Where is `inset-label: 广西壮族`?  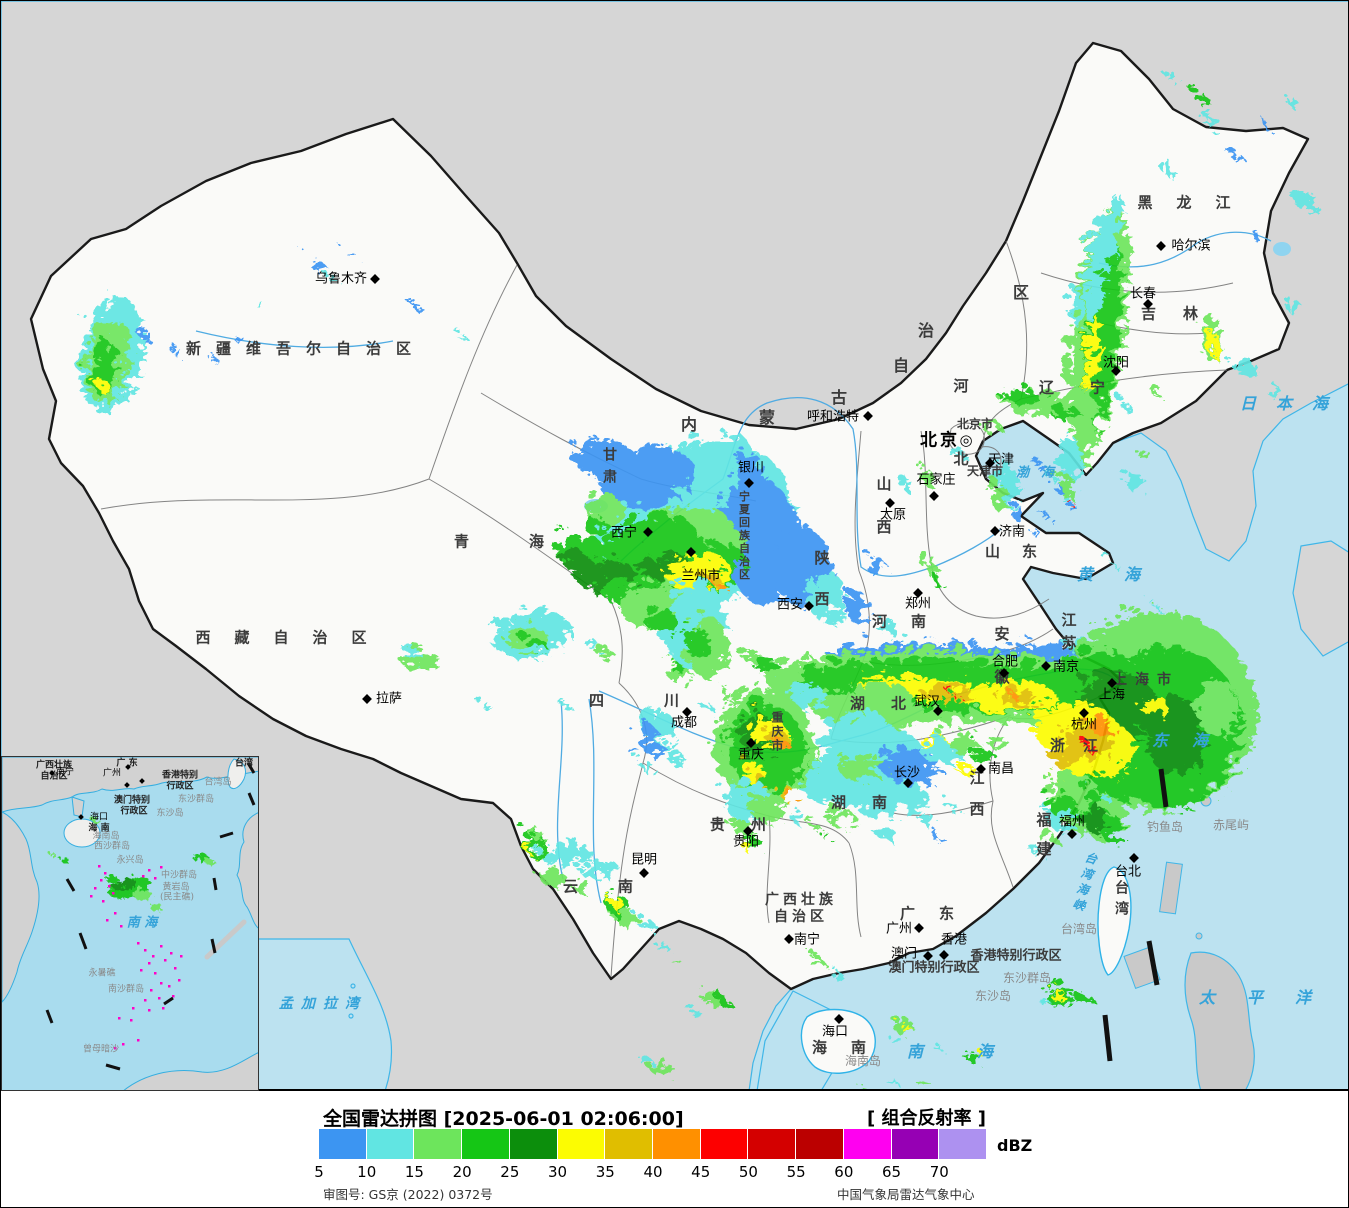
inset-label: 广西壮族 is located at coordinates (54, 765).